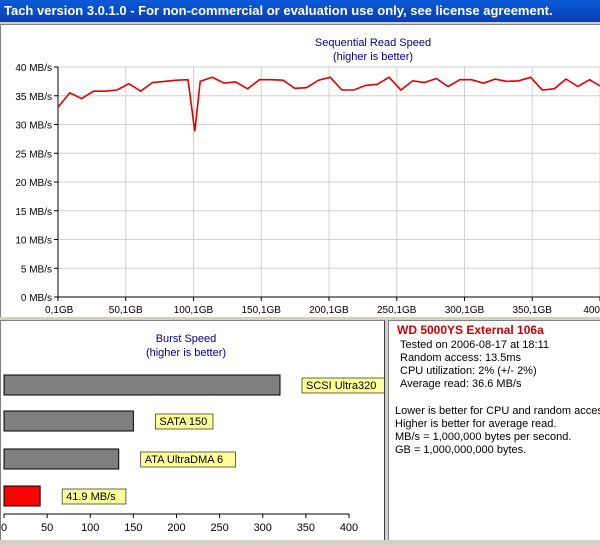  Describe the element at coordinates (349, 528) in the screenshot. I see `burst-x-tick-label: 400` at that location.